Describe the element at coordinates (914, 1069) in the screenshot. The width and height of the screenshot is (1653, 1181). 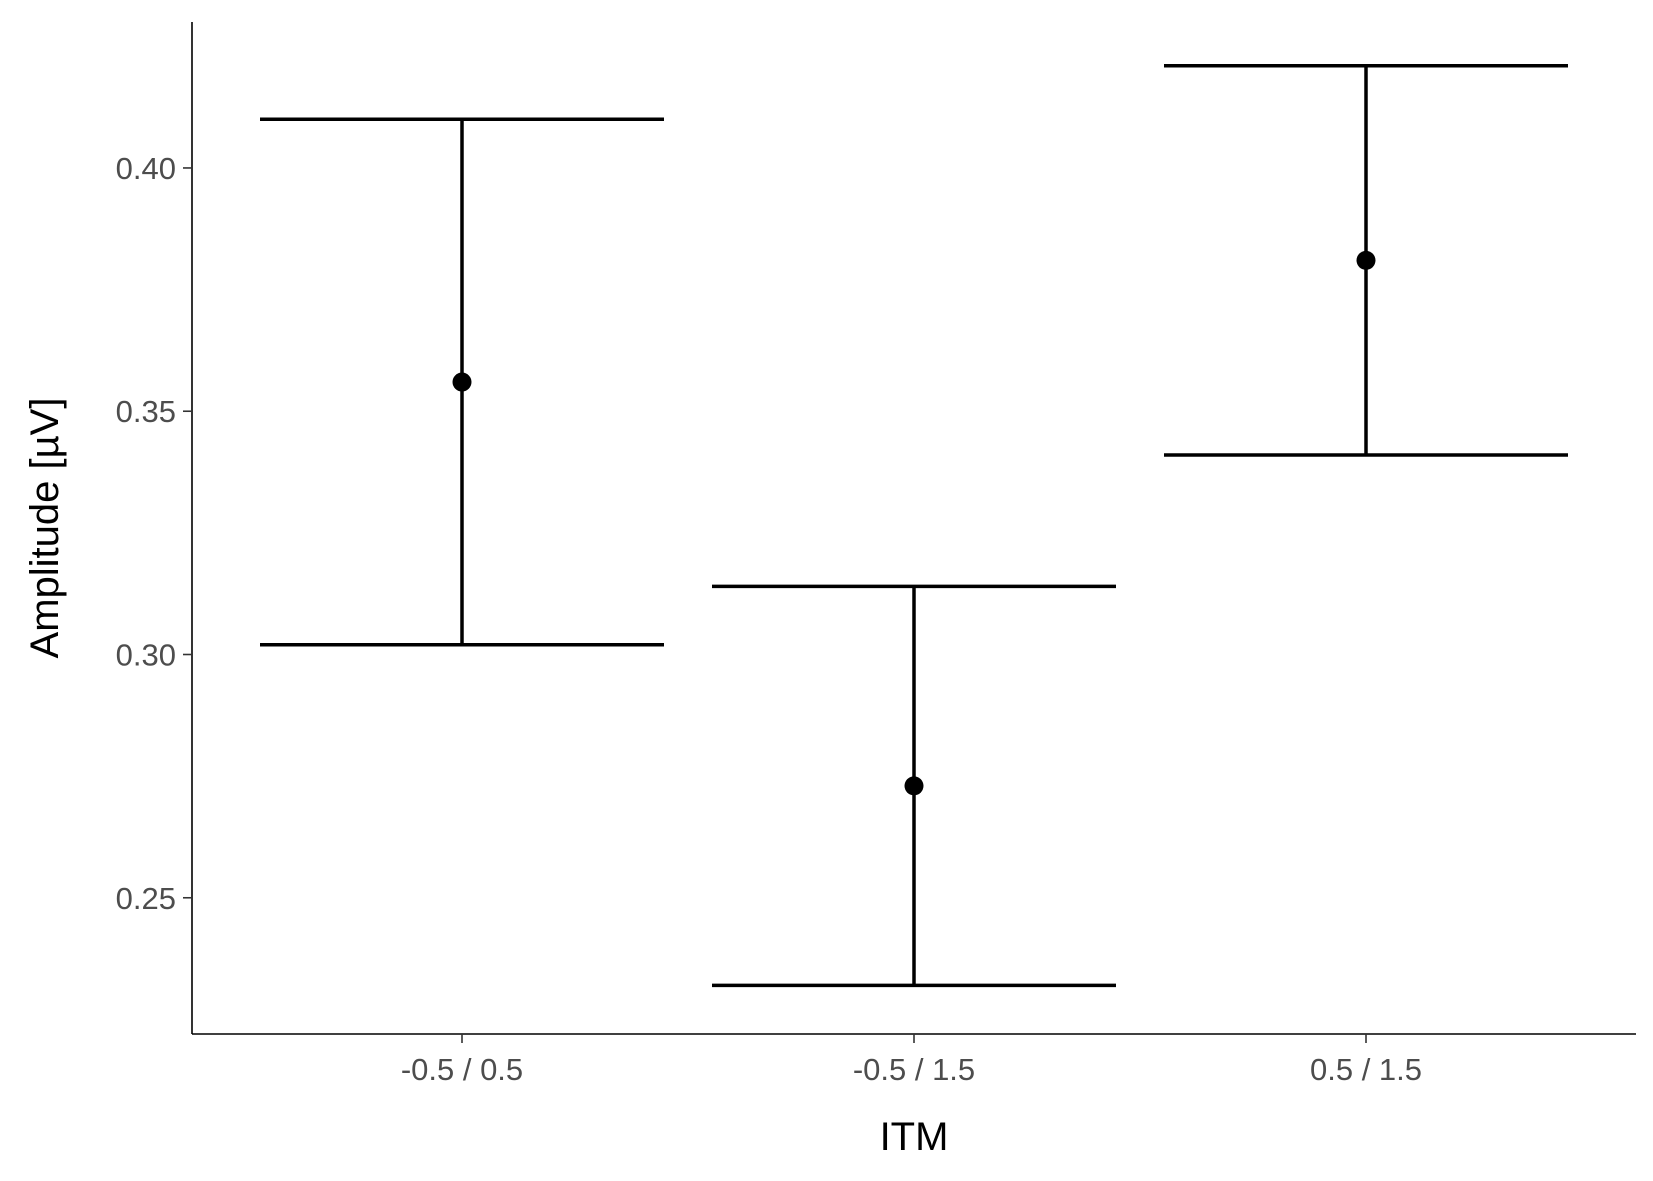
I see `x-tick-label: -0.5 / 1.5` at that location.